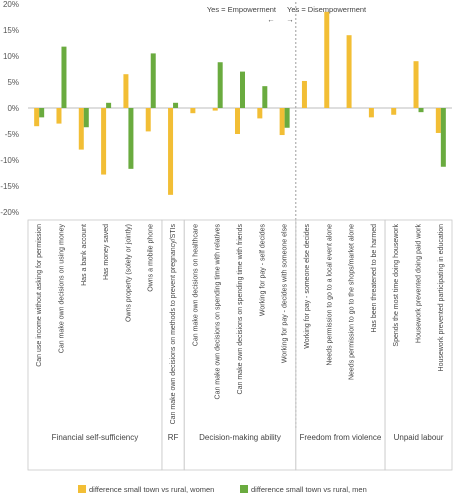  I want to click on empowerment-annotation: Yes = Empowerment, so click(242, 9).